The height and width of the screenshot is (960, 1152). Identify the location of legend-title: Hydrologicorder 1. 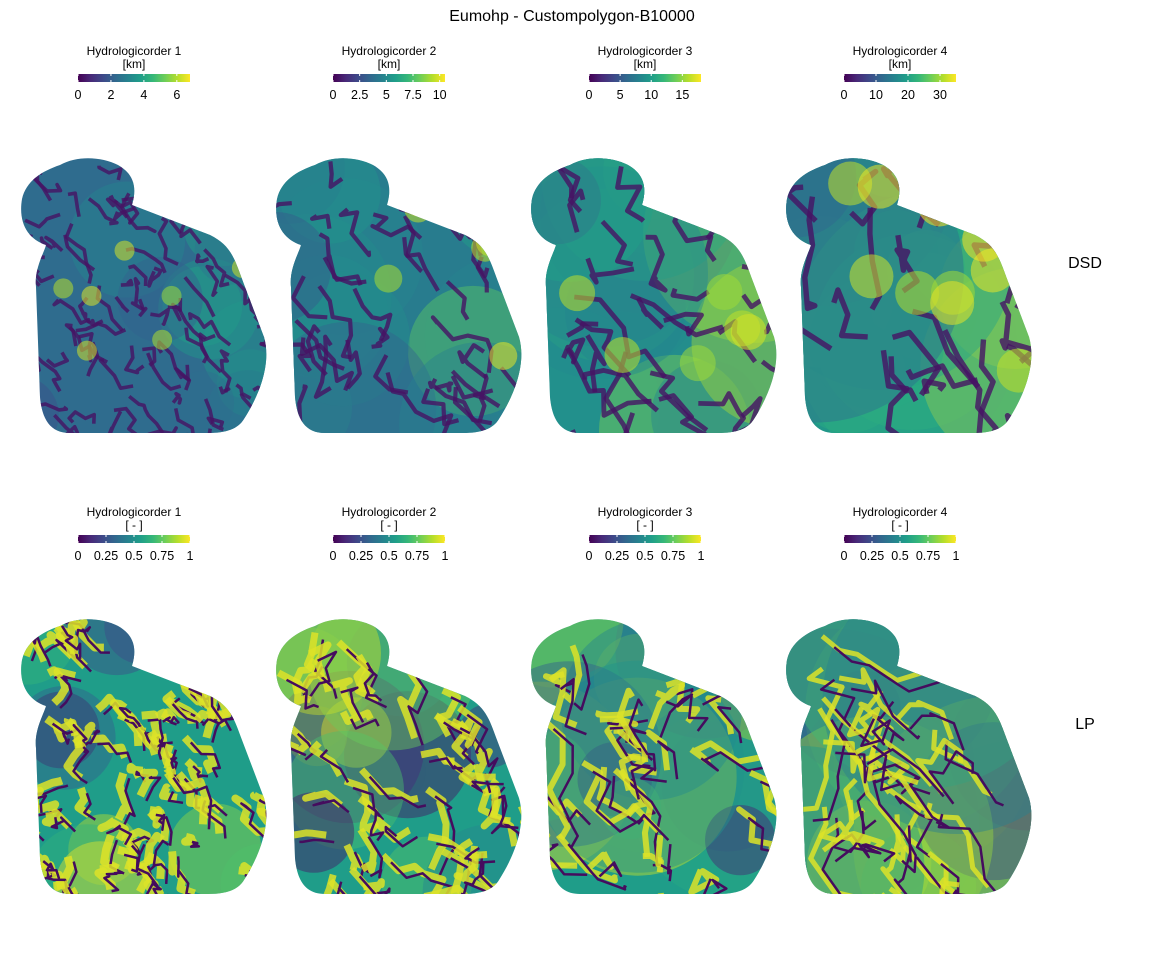
(134, 51).